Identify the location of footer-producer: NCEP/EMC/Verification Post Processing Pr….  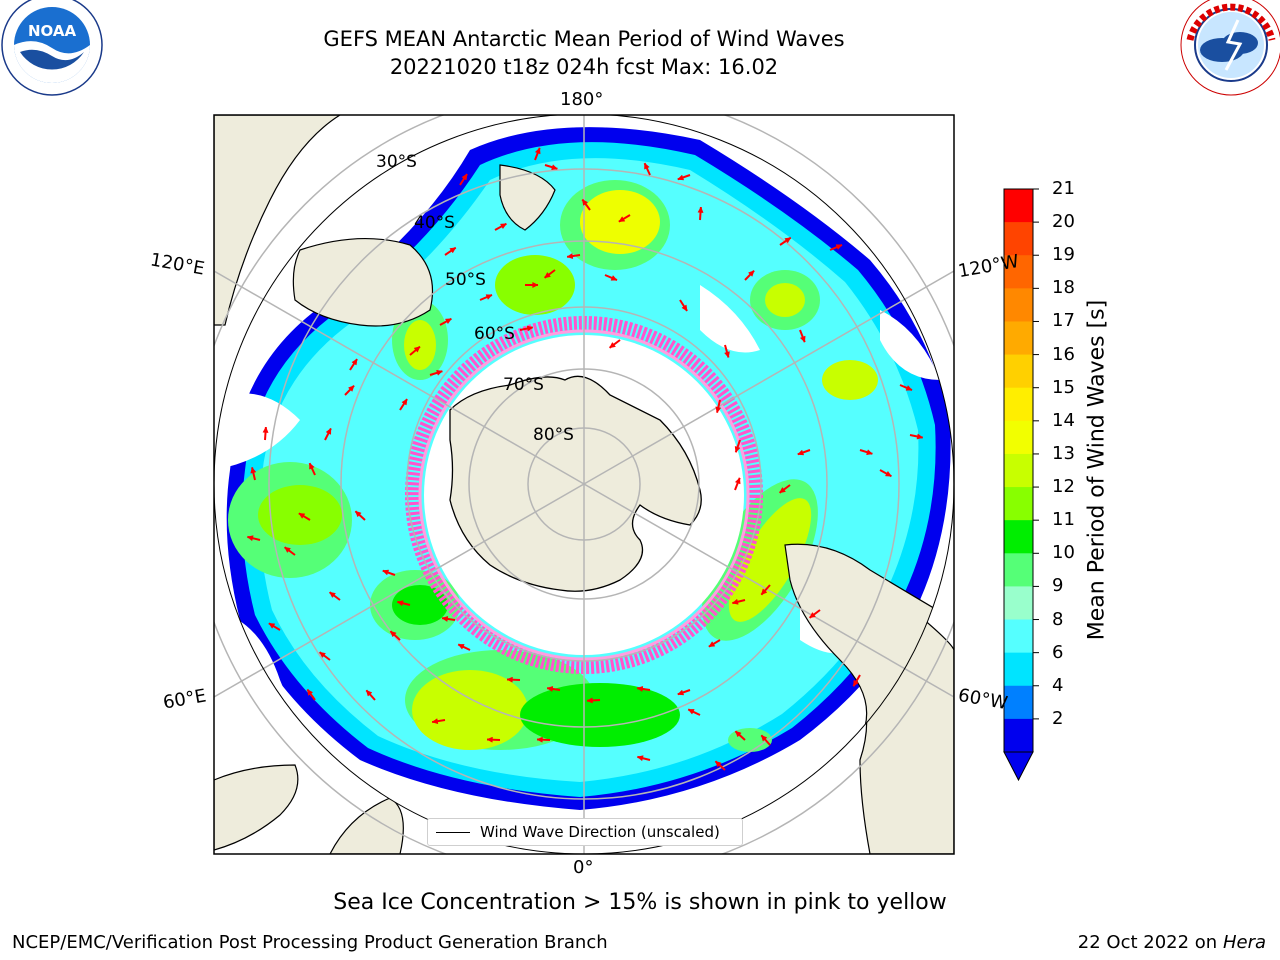
(310, 942).